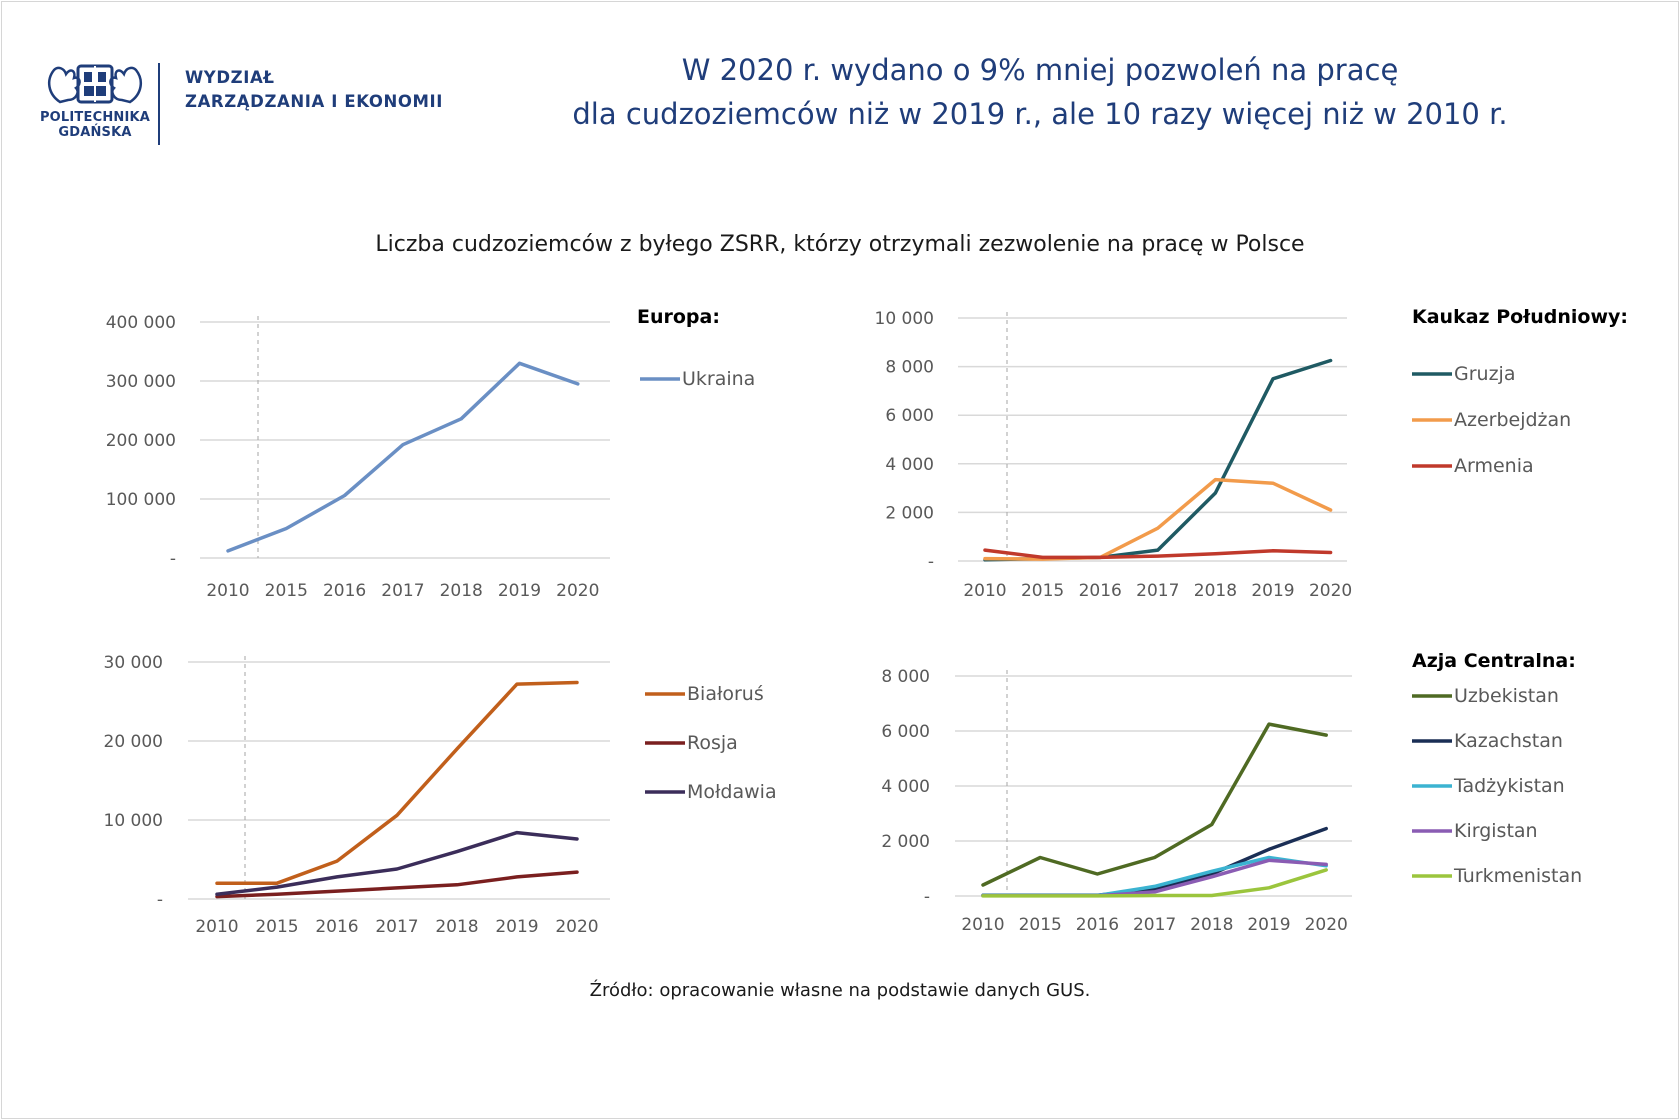 Image resolution: width=1680 pixels, height=1120 pixels. What do you see at coordinates (286, 591) in the screenshot?
I see `europa-xtick-label: 2015` at bounding box center [286, 591].